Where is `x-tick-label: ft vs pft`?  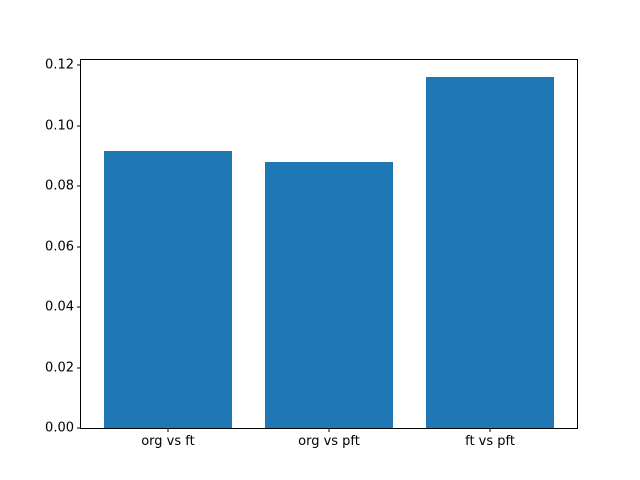
x-tick-label: ft vs pft is located at coordinates (490, 441).